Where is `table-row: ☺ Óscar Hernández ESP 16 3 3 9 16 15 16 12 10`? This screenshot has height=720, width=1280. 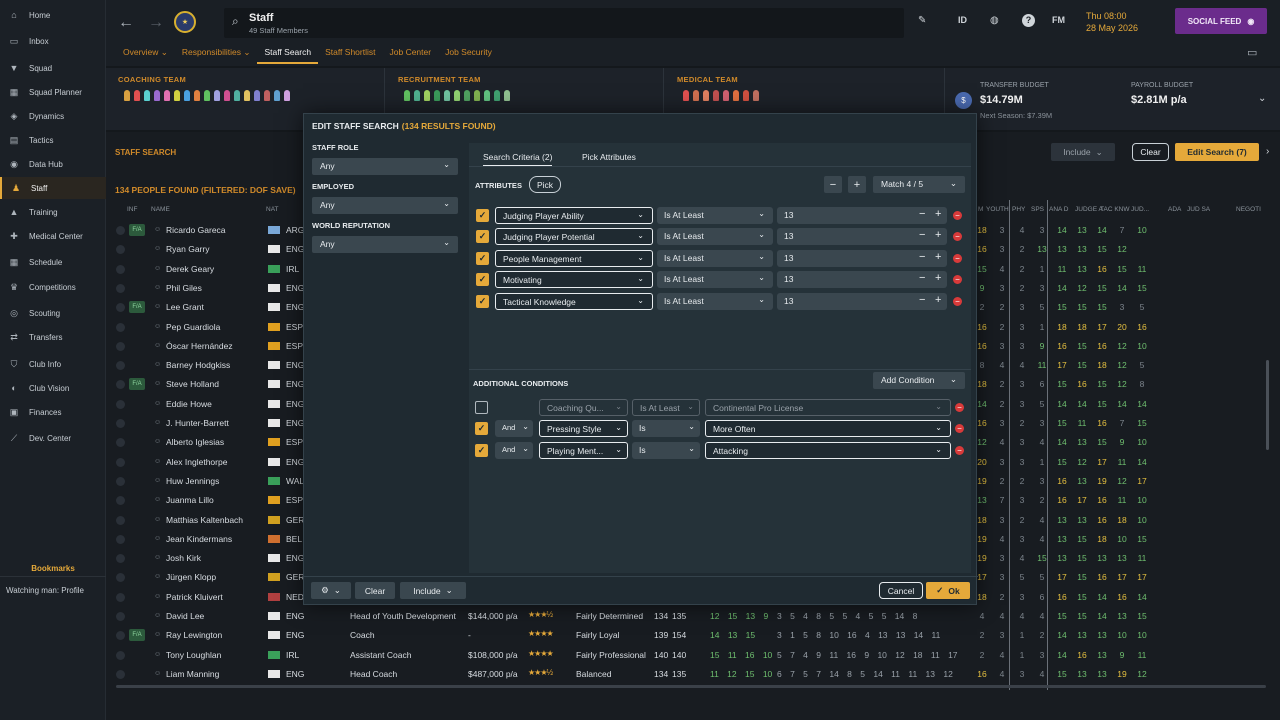
table-row: ☺ Óscar Hernández ESP 16 3 3 9 16 15 16 12 10 is located at coordinates (690, 346).